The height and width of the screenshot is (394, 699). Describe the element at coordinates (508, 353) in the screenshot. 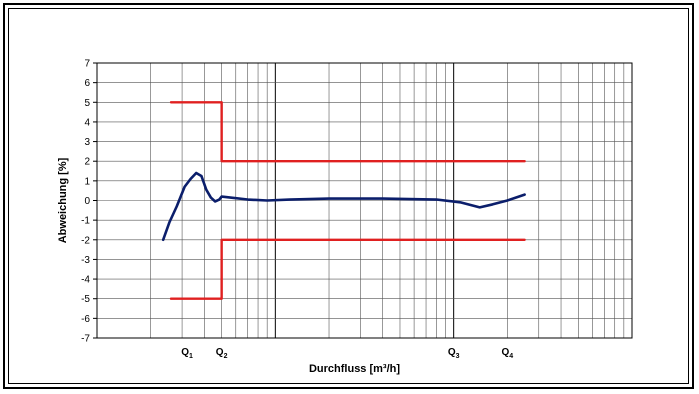

I see `x-marker-label-q4: Q4` at that location.